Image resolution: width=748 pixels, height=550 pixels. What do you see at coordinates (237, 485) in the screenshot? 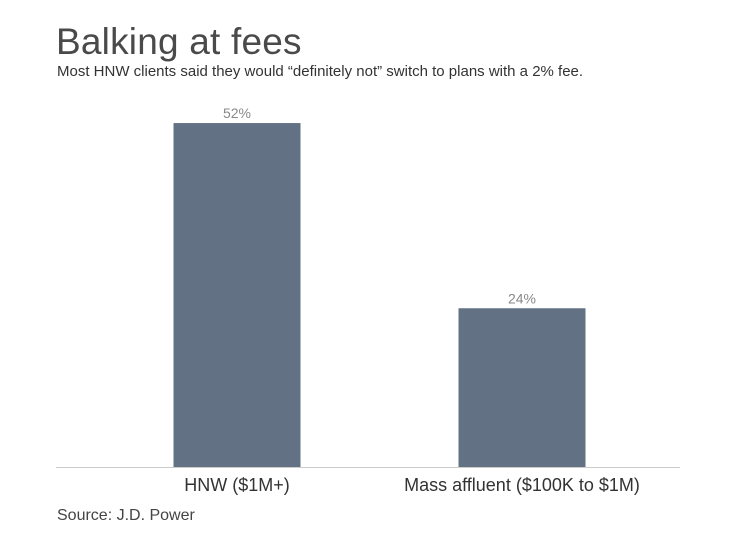
I see `category-label-0: HNW ($1M+)` at bounding box center [237, 485].